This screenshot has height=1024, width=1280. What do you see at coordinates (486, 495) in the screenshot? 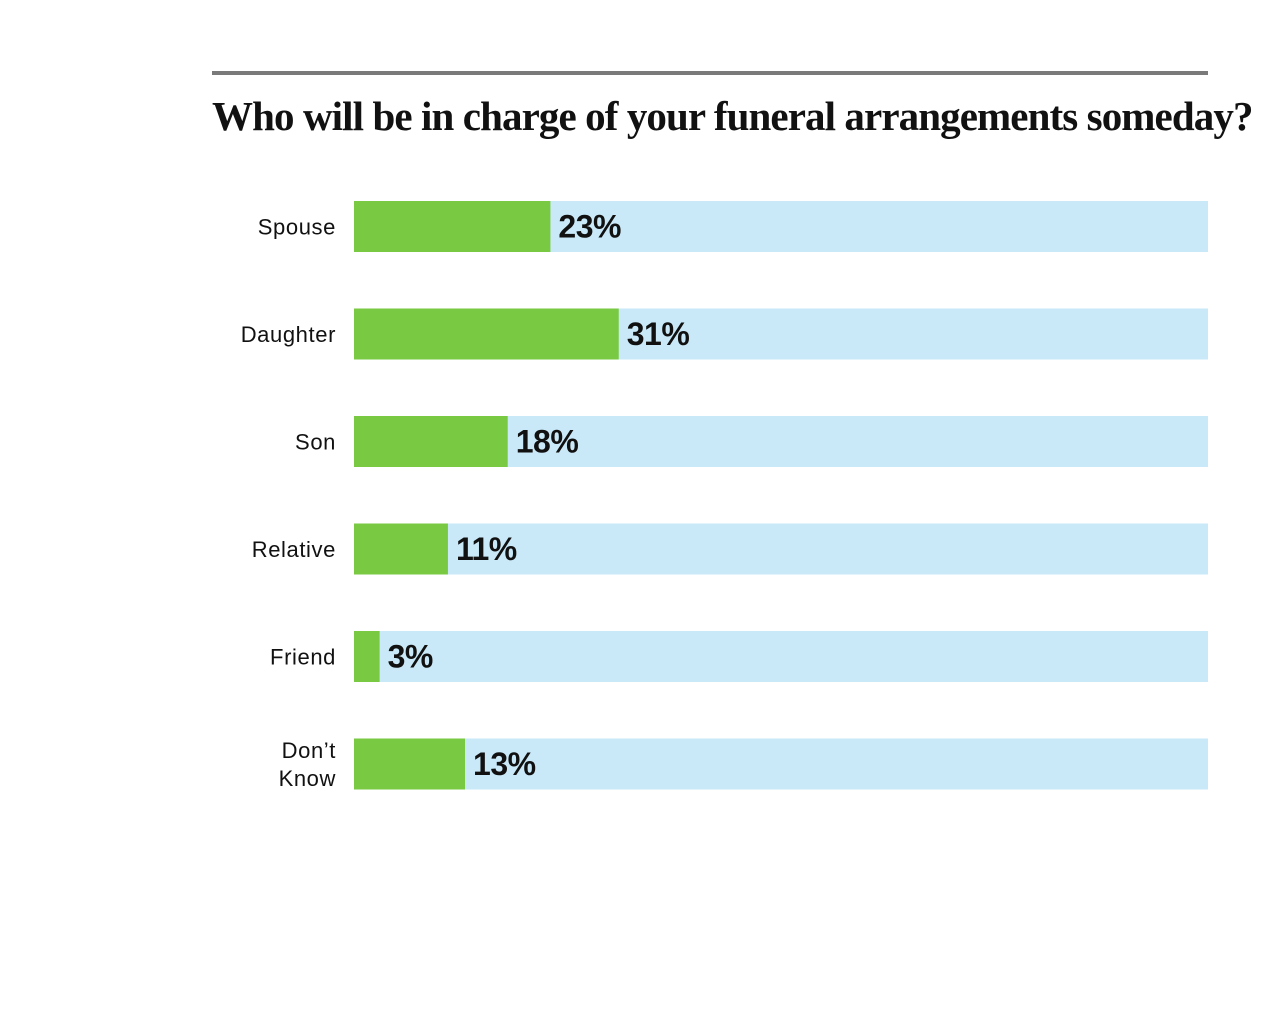
I see `bars` at bounding box center [486, 495].